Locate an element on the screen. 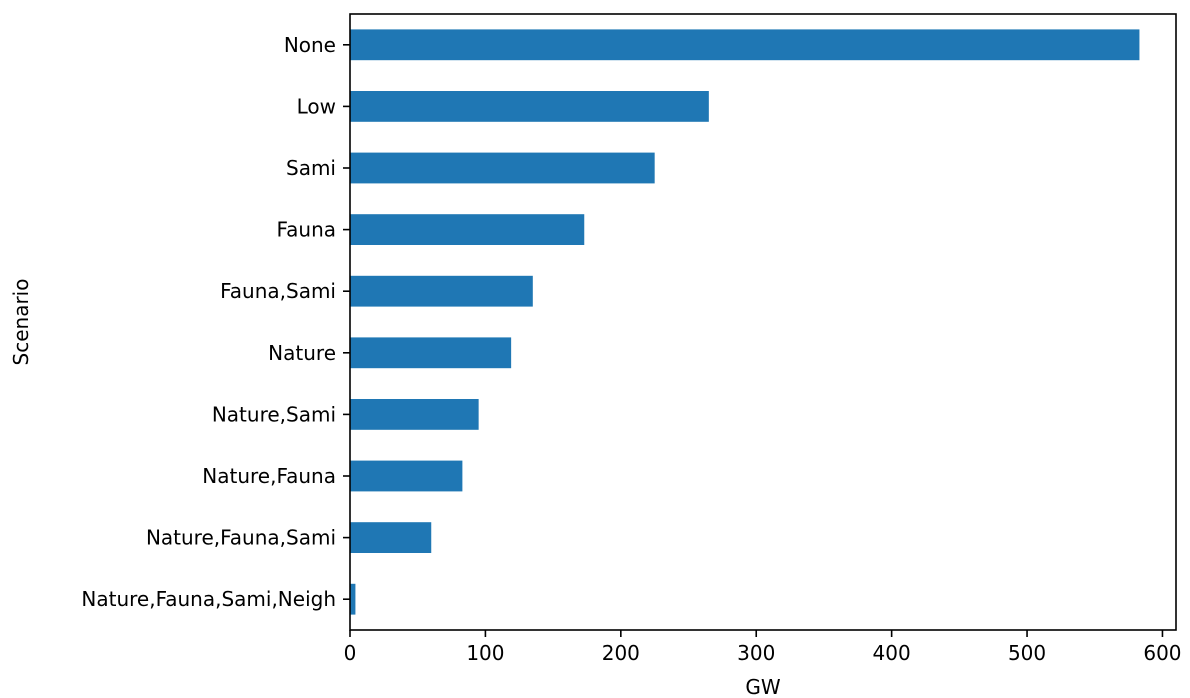  y-tick-label: Nature,Fauna,Sami is located at coordinates (241, 538).